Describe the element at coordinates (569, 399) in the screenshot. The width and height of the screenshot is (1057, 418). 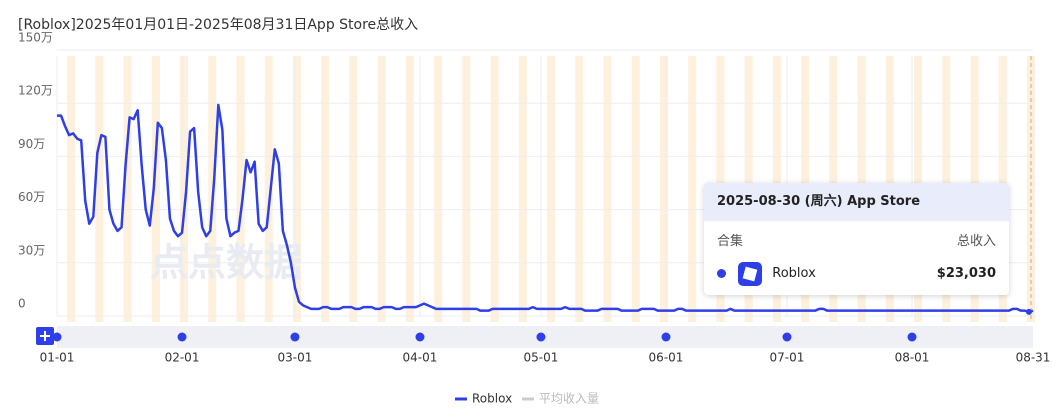
I see `legend-label: 平均收入量` at that location.